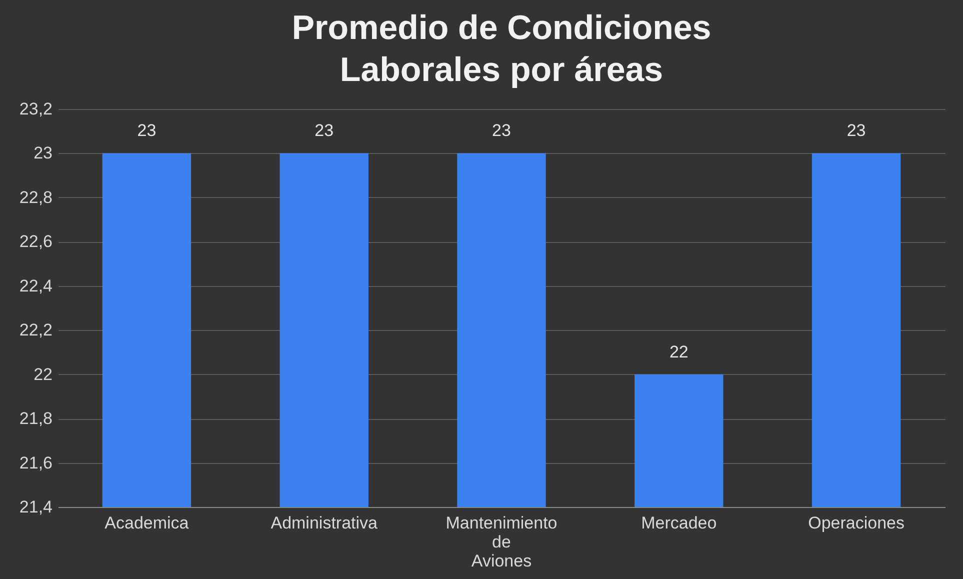 The image size is (963, 579). What do you see at coordinates (35, 418) in the screenshot?
I see `y-tick-label: 21,8` at bounding box center [35, 418].